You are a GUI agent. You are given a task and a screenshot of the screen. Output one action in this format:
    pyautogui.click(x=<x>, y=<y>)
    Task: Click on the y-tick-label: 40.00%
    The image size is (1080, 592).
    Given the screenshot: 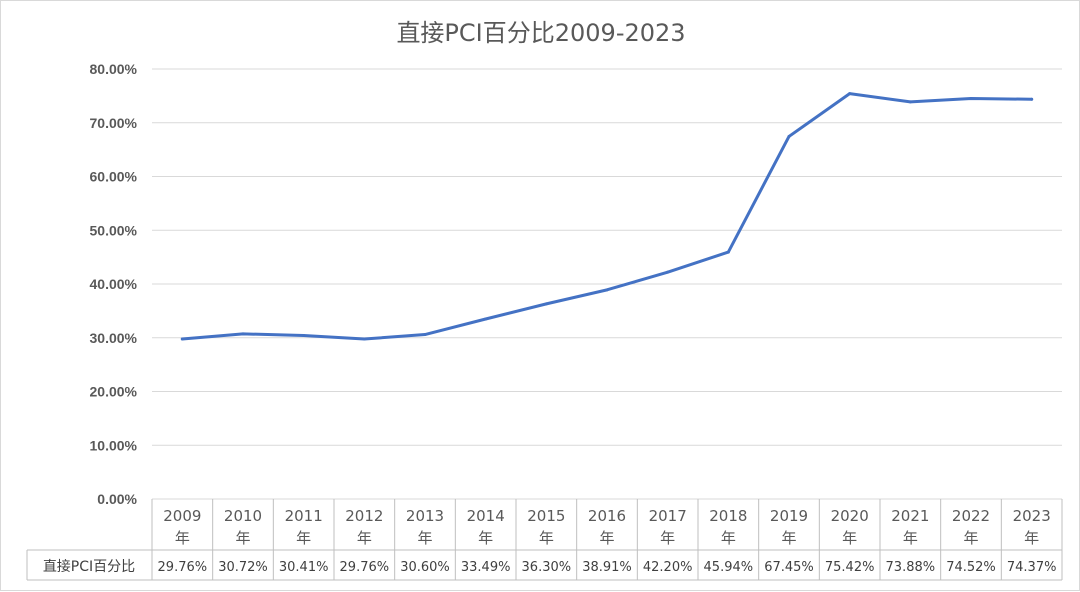 What is the action you would take?
    pyautogui.click(x=114, y=284)
    